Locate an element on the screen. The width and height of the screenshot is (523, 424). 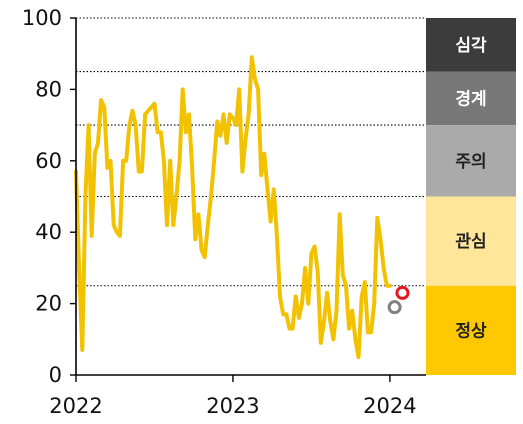
markers-layer is located at coordinates (398, 300).